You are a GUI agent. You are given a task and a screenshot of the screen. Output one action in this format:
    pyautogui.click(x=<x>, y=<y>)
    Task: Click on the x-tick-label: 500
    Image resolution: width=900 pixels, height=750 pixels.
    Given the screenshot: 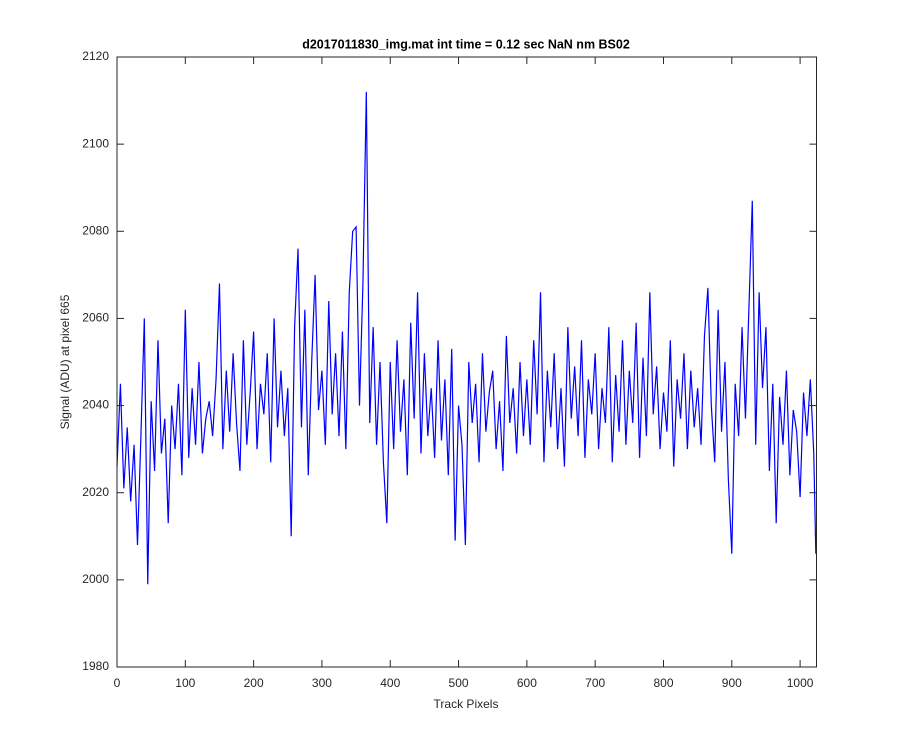 What is the action you would take?
    pyautogui.click(x=459, y=683)
    